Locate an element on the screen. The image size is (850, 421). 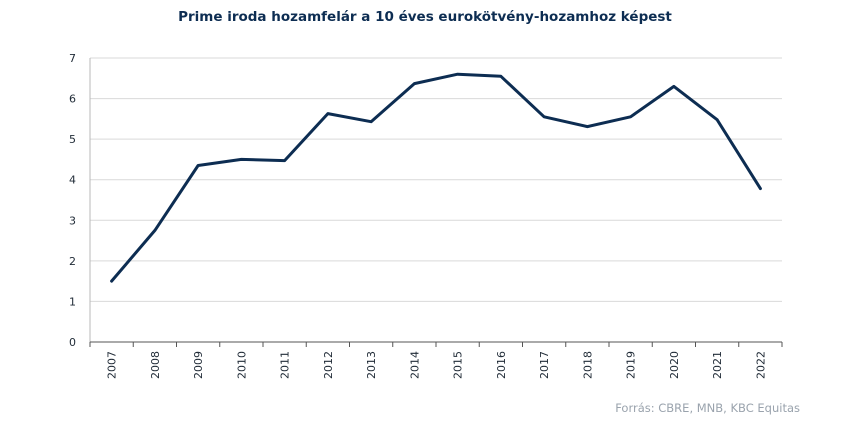
y-tick-label: 4 is located at coordinates (72, 180).